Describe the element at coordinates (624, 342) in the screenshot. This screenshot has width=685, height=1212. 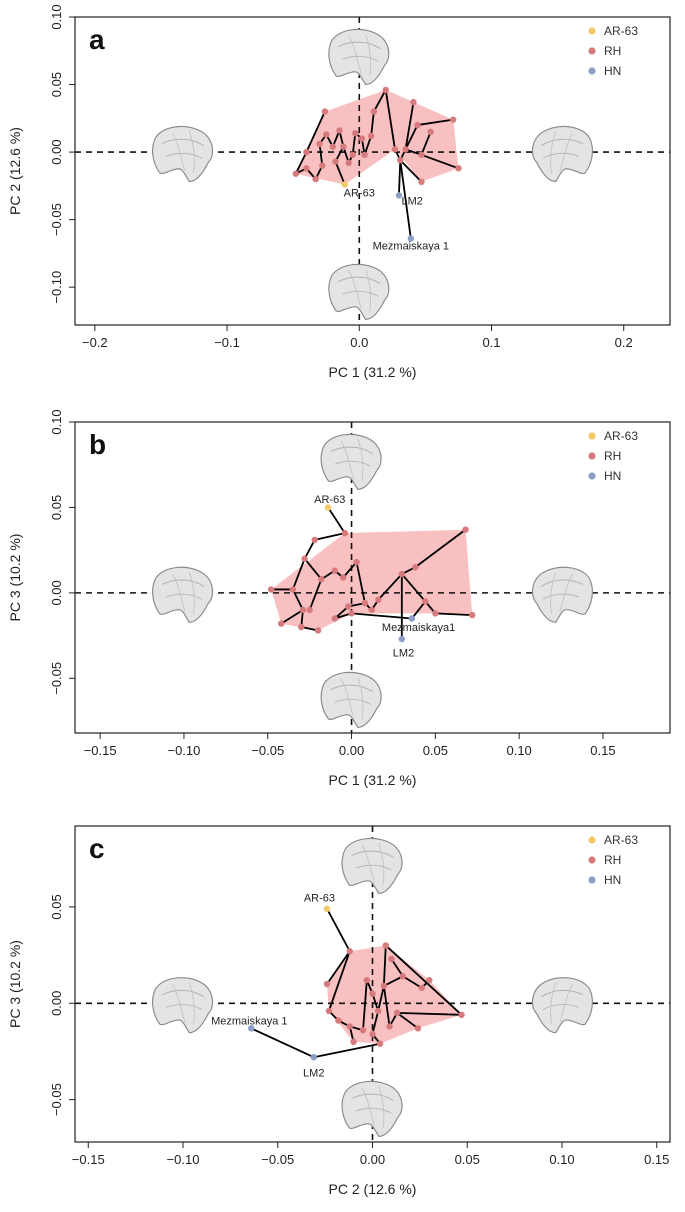
I see `x-tick-label: 0.2` at that location.